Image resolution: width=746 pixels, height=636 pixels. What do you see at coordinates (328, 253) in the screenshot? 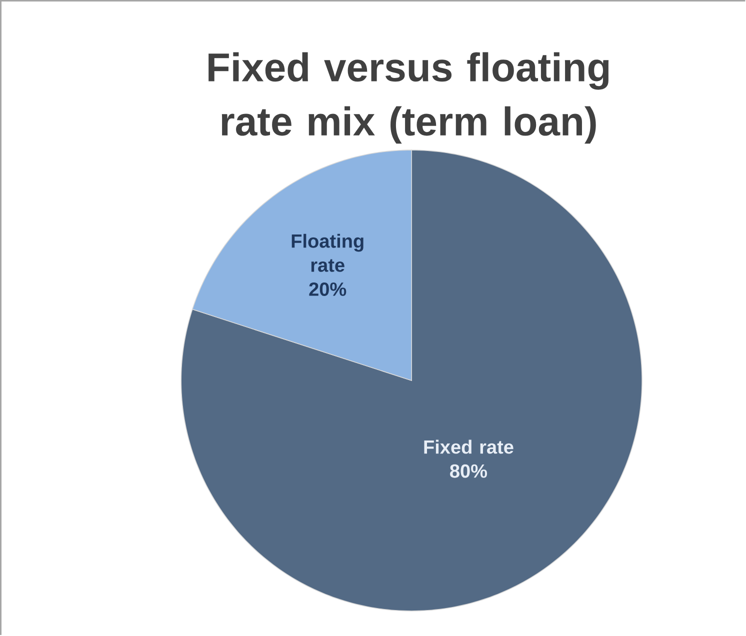
I see `slice-label: Floating rate` at bounding box center [328, 253].